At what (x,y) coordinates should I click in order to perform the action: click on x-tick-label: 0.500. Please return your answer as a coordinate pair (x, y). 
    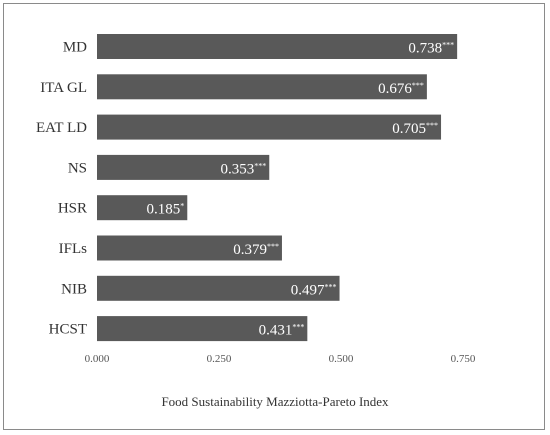
    Looking at the image, I should click on (341, 359).